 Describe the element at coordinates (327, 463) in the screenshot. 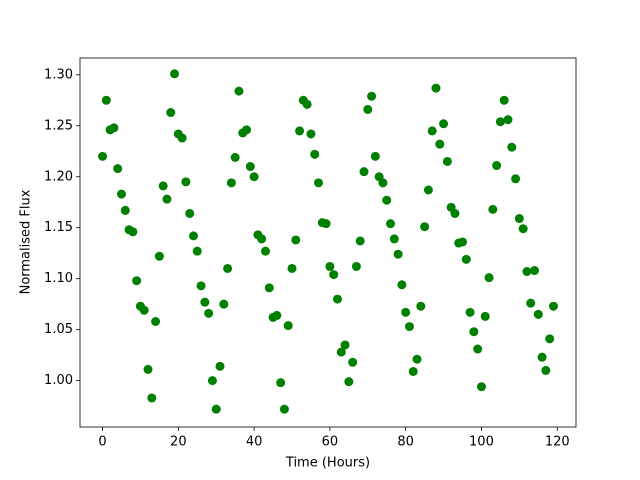

I see `x-axis-label: Time (Hours)` at that location.